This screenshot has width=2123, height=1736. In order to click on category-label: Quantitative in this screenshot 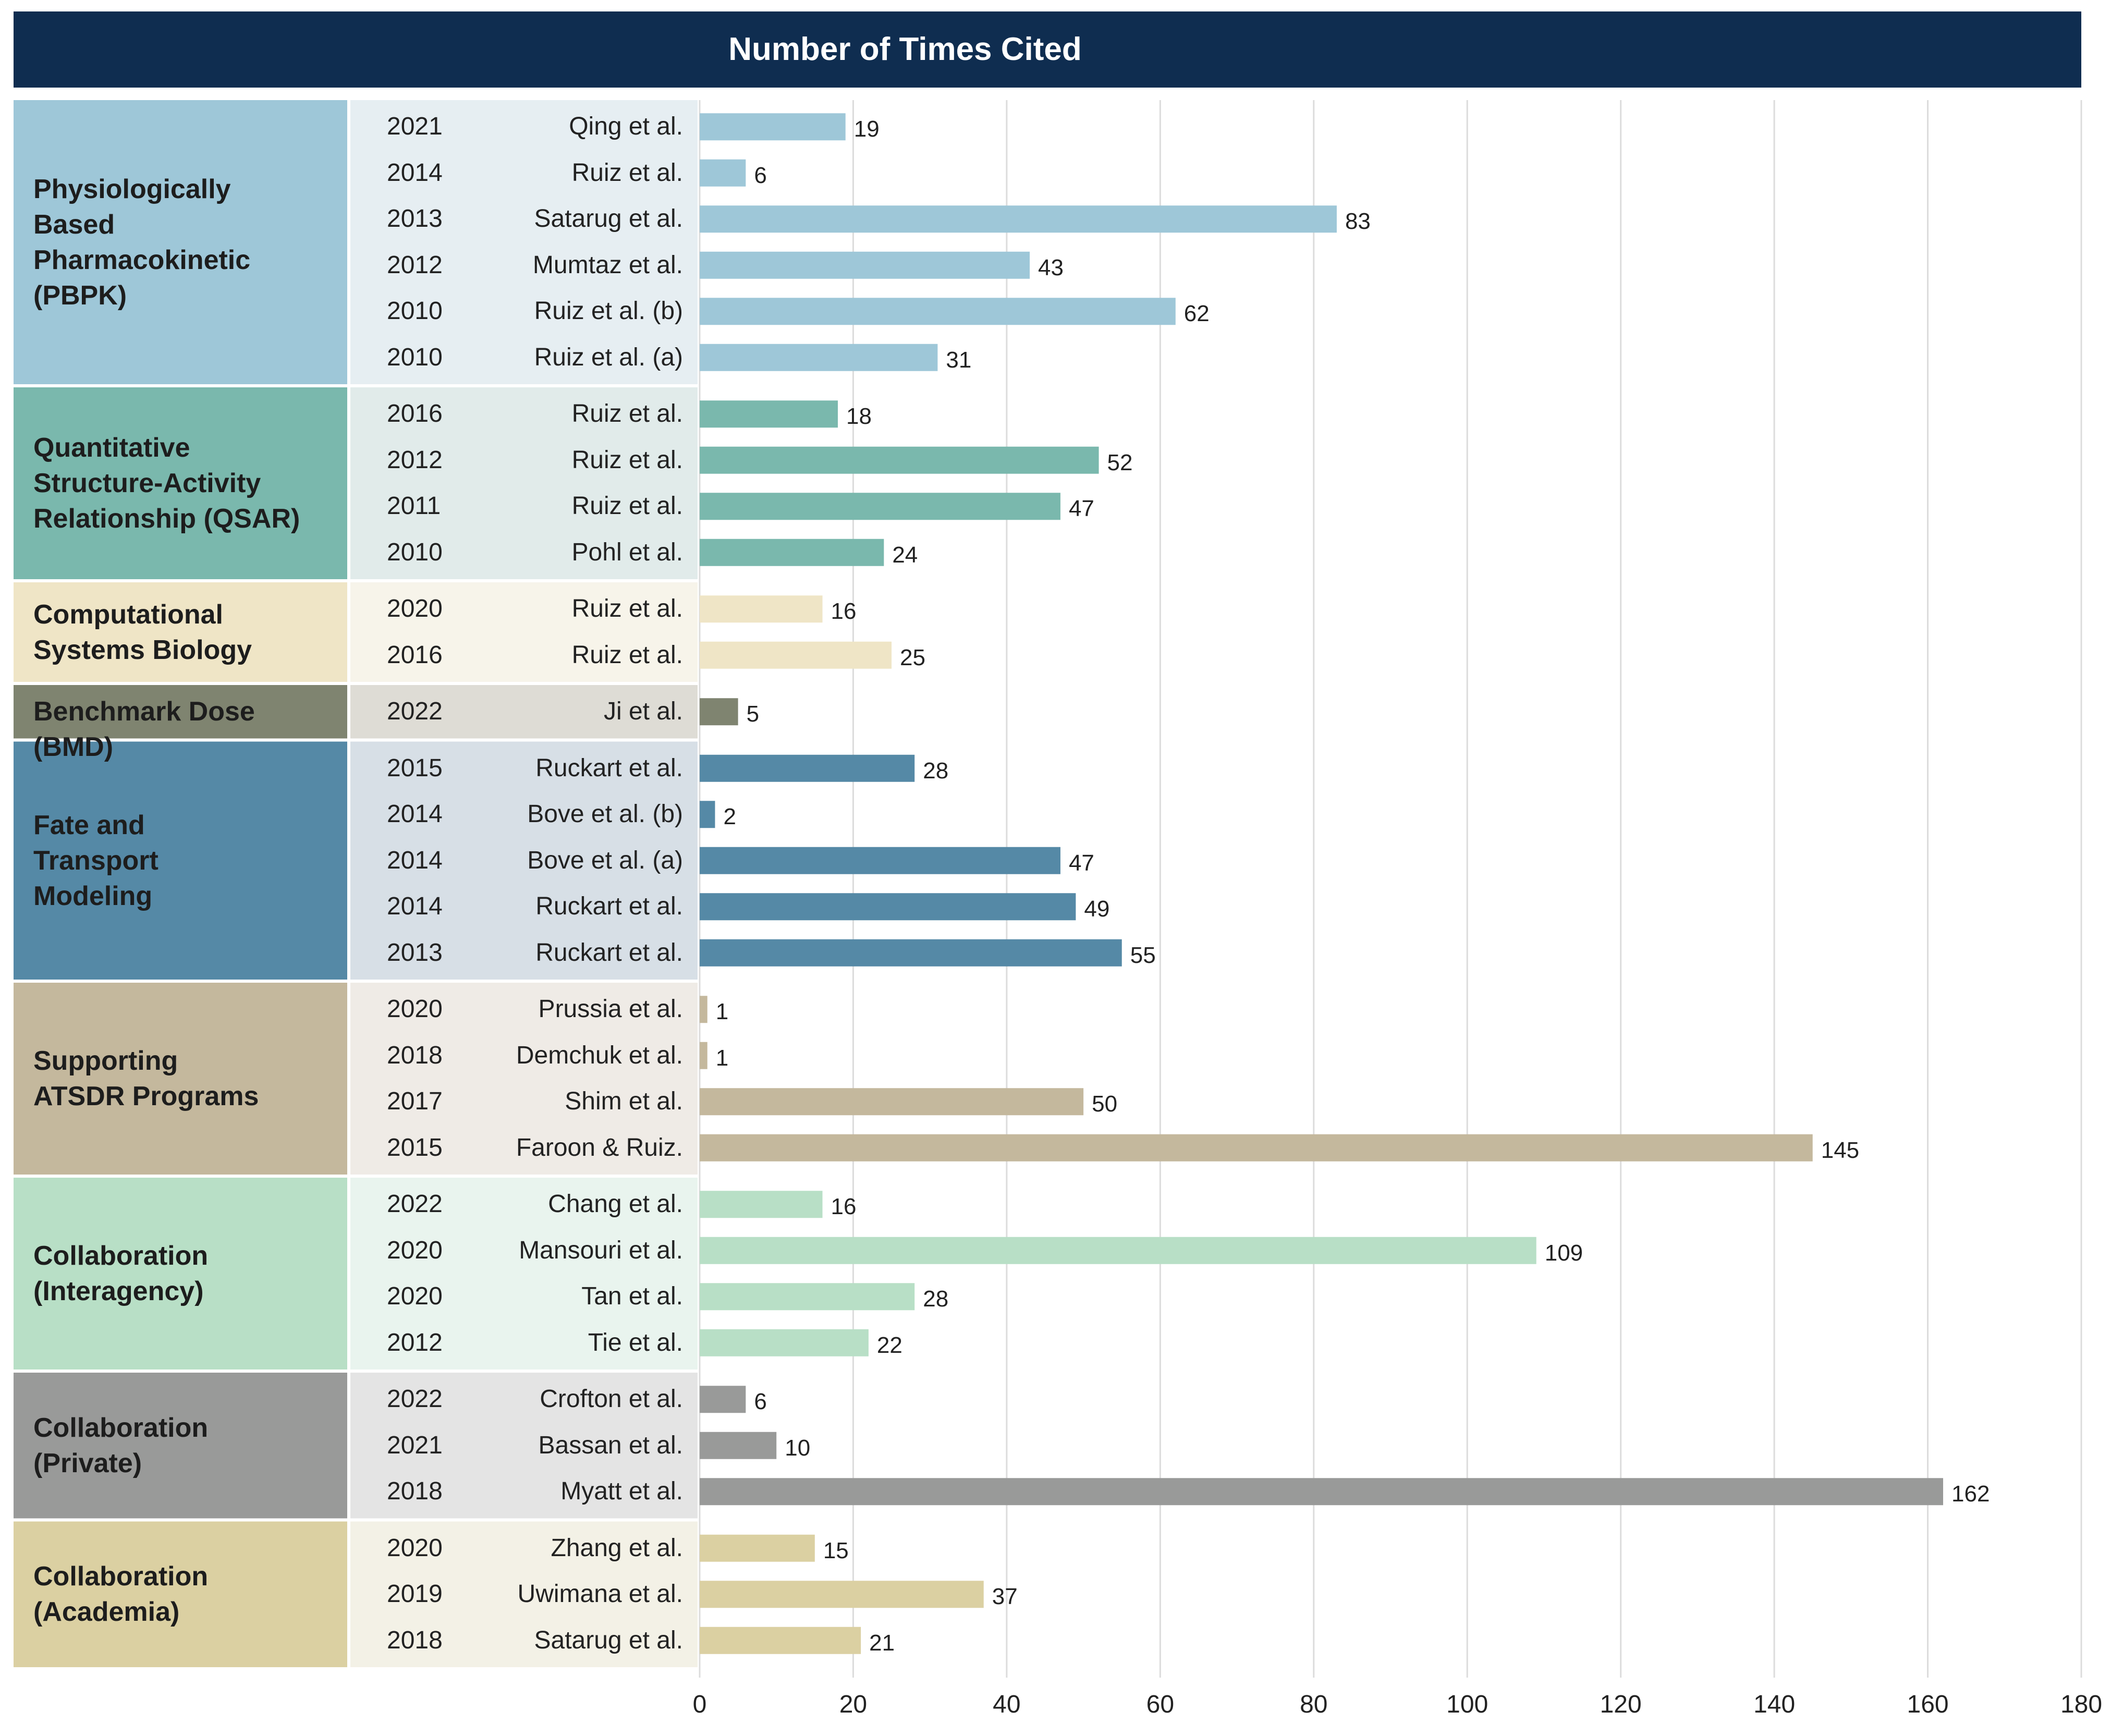, I will do `click(111, 448)`.